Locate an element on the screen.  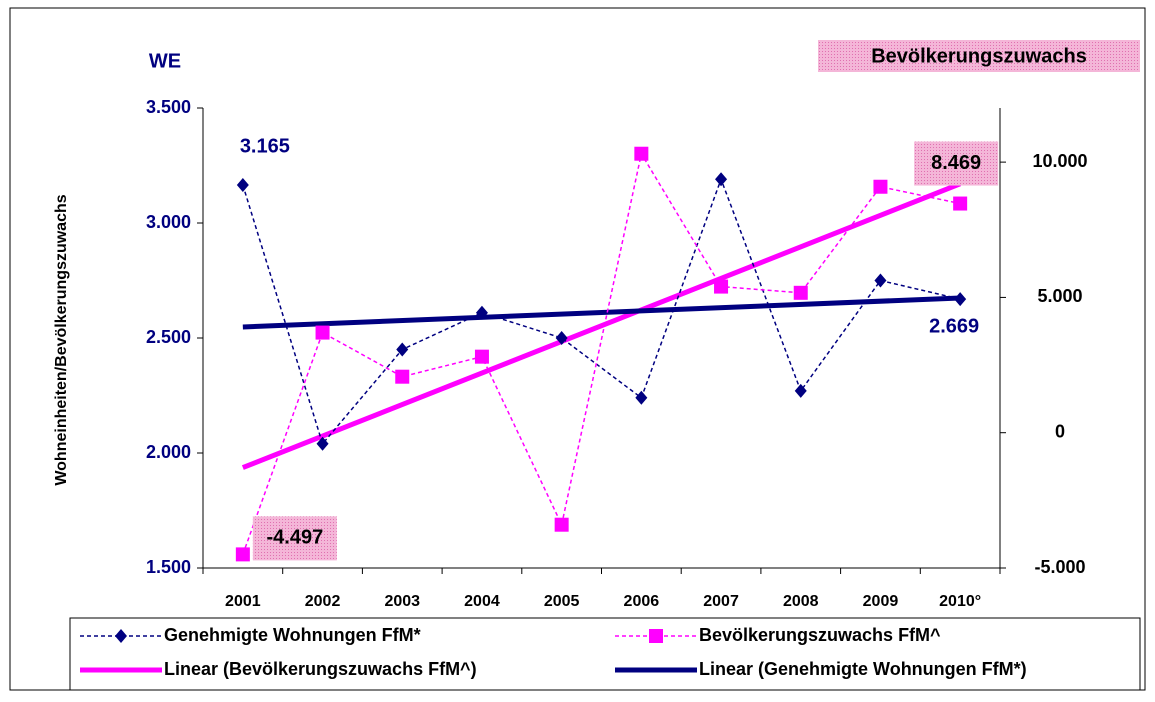
y-tick-label: 2.000 is located at coordinates (168, 452).